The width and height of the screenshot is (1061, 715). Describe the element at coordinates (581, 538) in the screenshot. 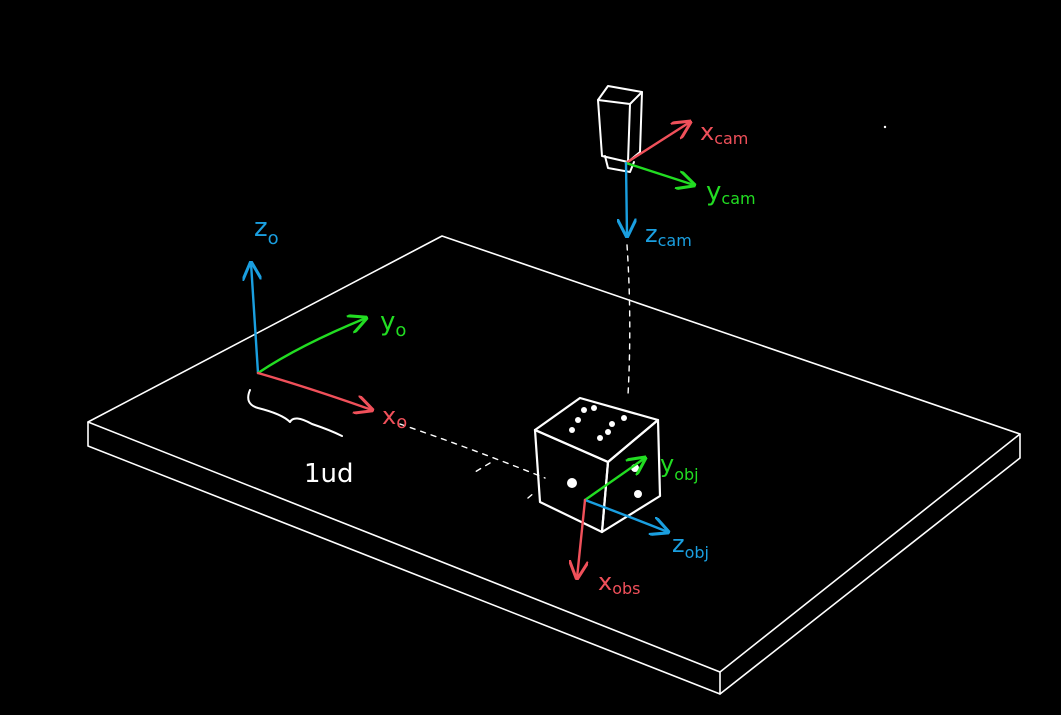

I see `object-x-axis` at that location.